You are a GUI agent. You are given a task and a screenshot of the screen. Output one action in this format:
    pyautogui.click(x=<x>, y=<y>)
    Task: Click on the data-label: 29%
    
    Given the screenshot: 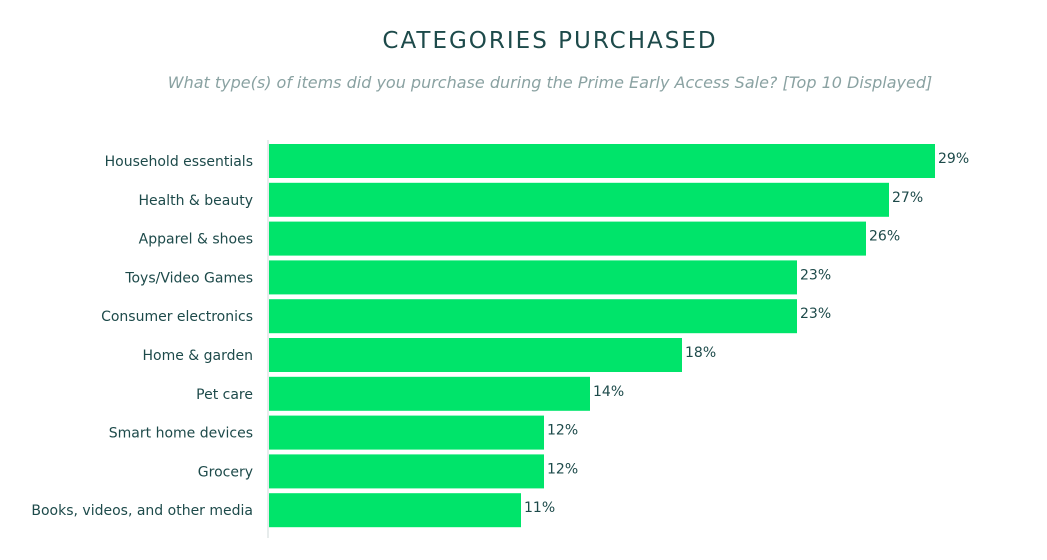 What is the action you would take?
    pyautogui.click(x=953, y=159)
    